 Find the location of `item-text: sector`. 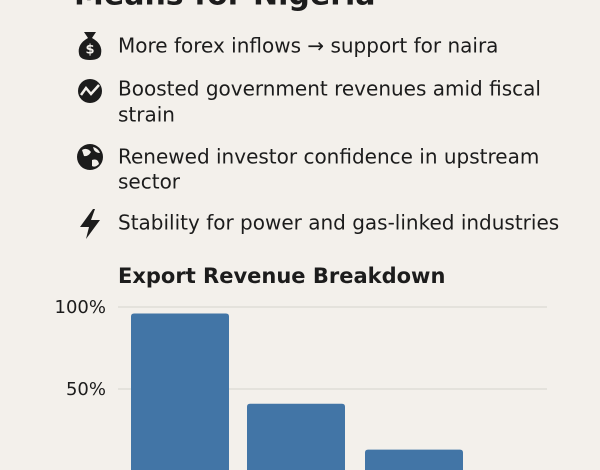

item-text: sector is located at coordinates (149, 182).